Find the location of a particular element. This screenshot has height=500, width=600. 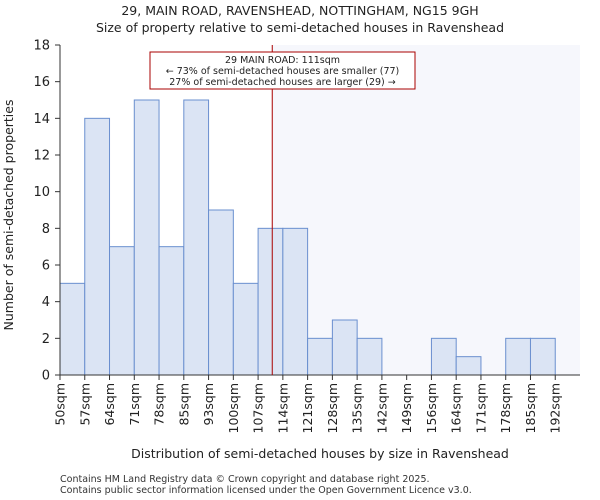

x-tick-label: 78sqm is located at coordinates (159, 404).